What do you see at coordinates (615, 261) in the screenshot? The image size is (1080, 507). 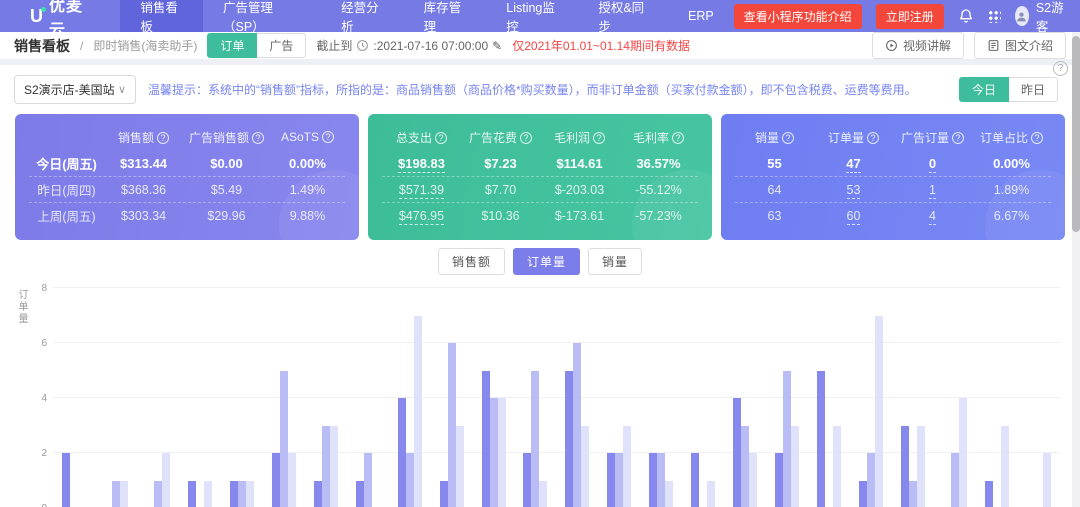 I see `chart-tab-2: 销量` at bounding box center [615, 261].